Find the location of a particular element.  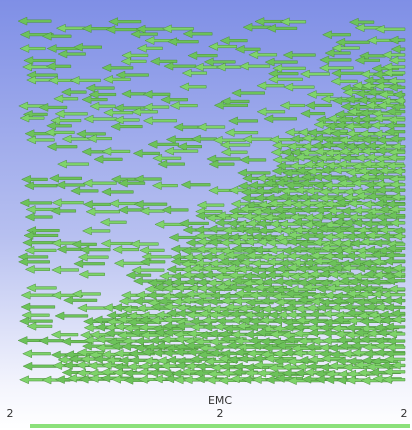

color-bar is located at coordinates (220, 426).